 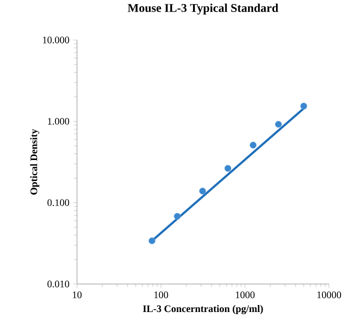 What do you see at coordinates (58, 202) in the screenshot?
I see `y-tick-label: 0.100` at bounding box center [58, 202].